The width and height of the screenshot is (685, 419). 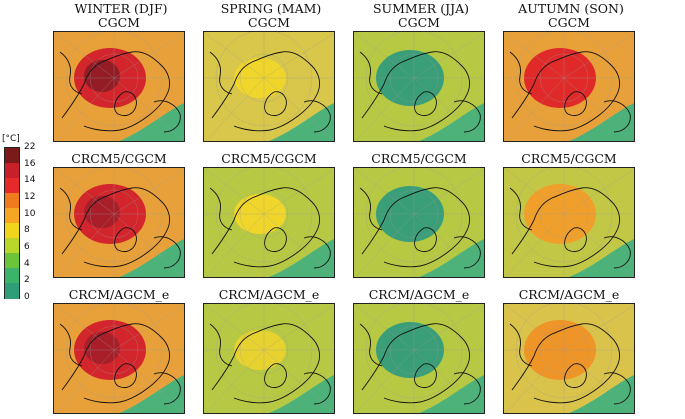 What do you see at coordinates (420, 8) in the screenshot?
I see `season-summer: SUMMER (JJA)` at bounding box center [420, 8].